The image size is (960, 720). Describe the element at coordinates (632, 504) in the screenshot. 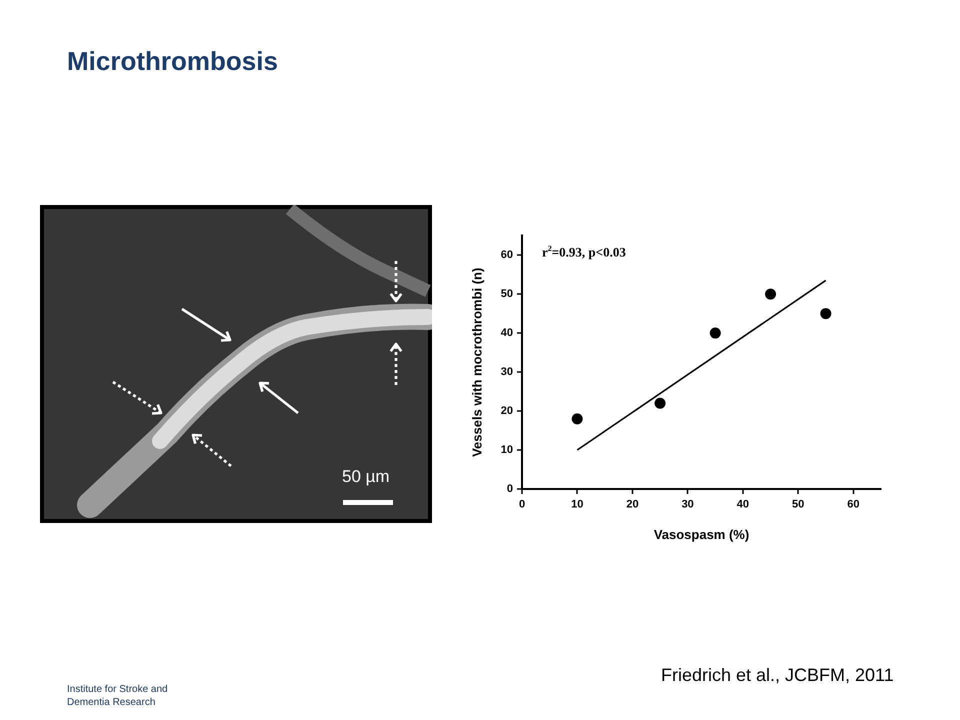

I see `x-tick-label: 20` at that location.